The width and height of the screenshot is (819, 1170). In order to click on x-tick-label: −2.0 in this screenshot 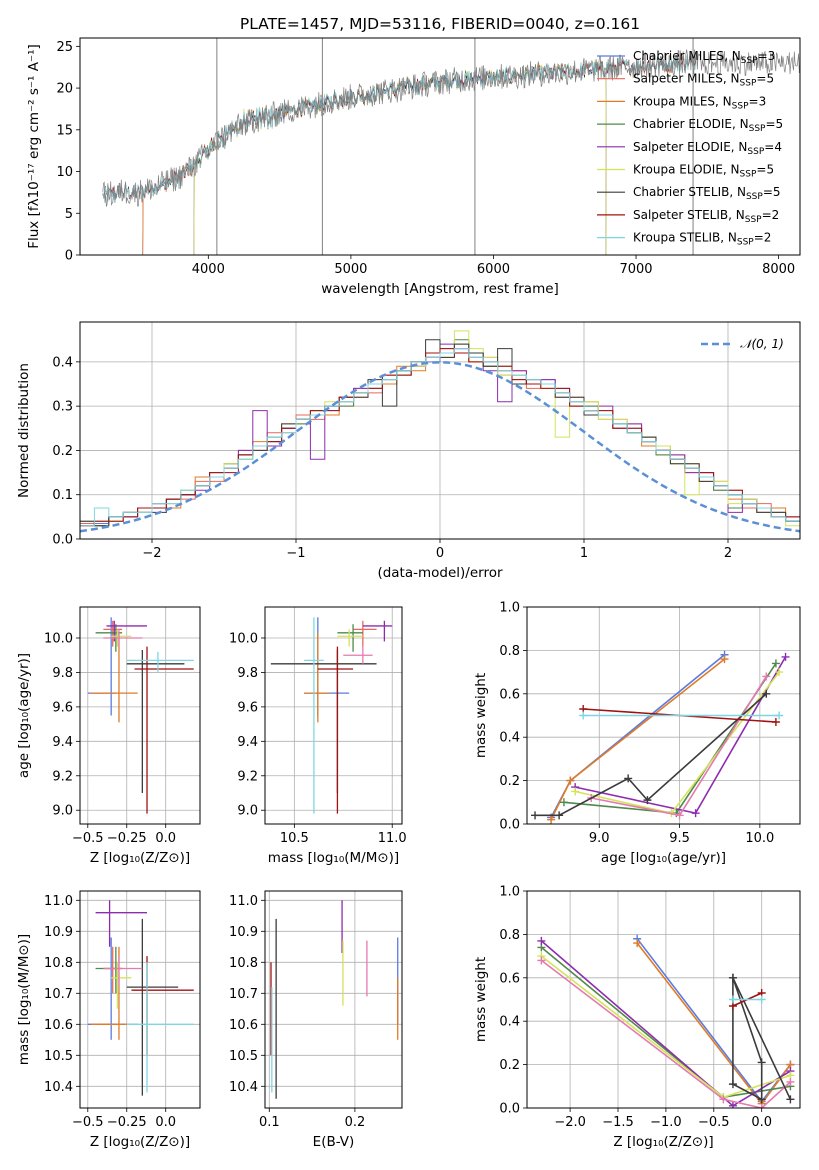, I will do `click(570, 1122)`.